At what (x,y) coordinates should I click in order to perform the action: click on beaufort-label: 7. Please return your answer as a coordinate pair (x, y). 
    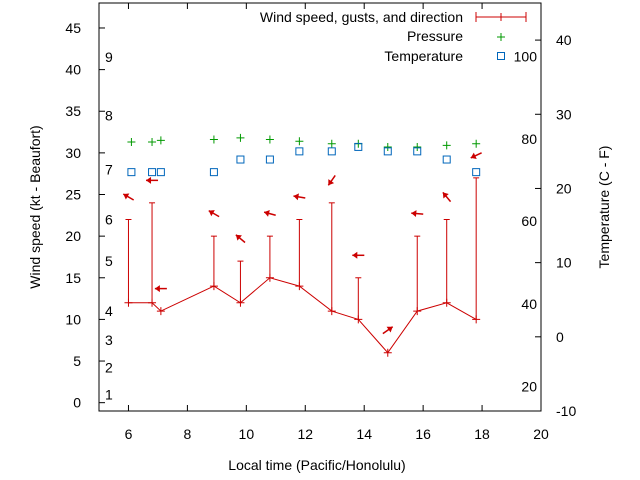
    Looking at the image, I should click on (109, 170).